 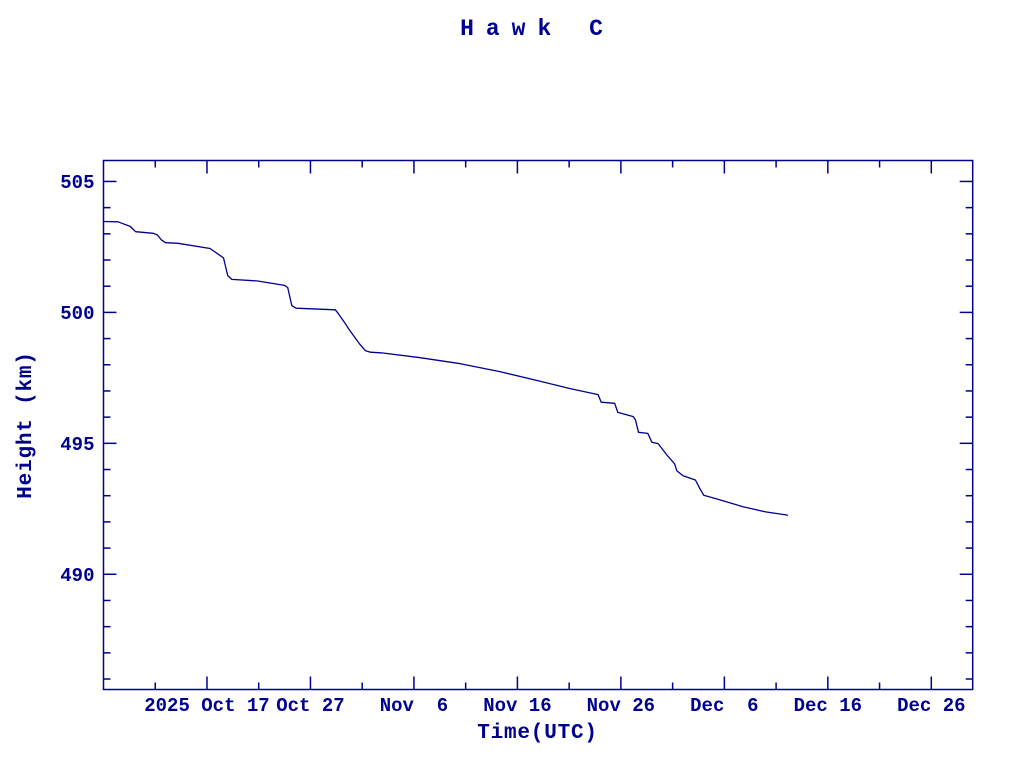 What do you see at coordinates (621, 706) in the screenshot?
I see `x-tick-label: Nov 26` at bounding box center [621, 706].